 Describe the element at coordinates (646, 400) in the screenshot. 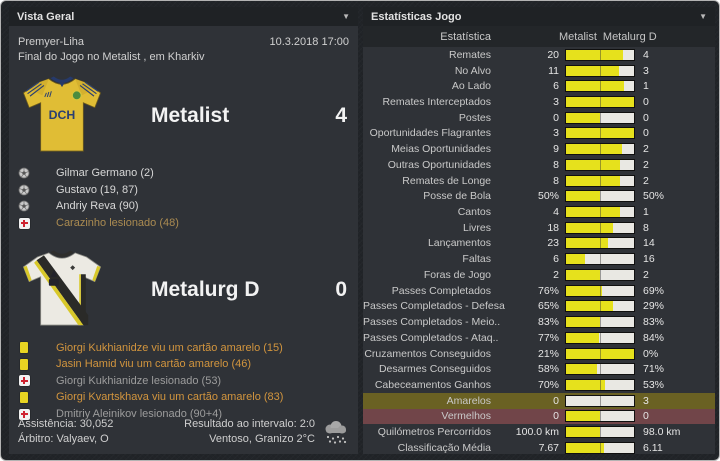

I see `stat-away-value: 3` at that location.